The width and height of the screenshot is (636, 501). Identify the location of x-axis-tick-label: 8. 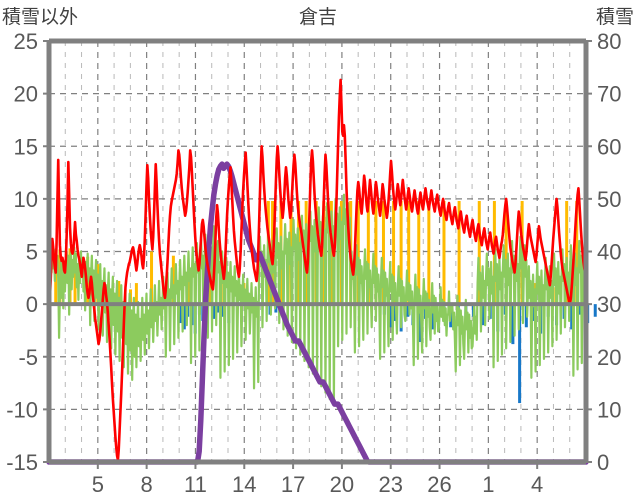
(147, 484).